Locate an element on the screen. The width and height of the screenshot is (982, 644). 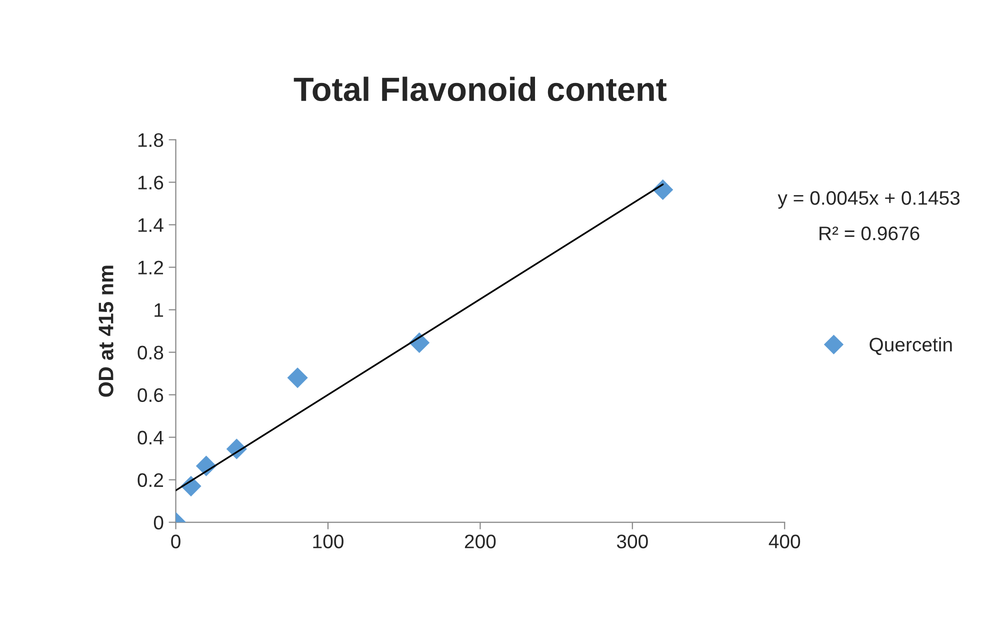
chart-title: Total Flavonoid content is located at coordinates (480, 89).